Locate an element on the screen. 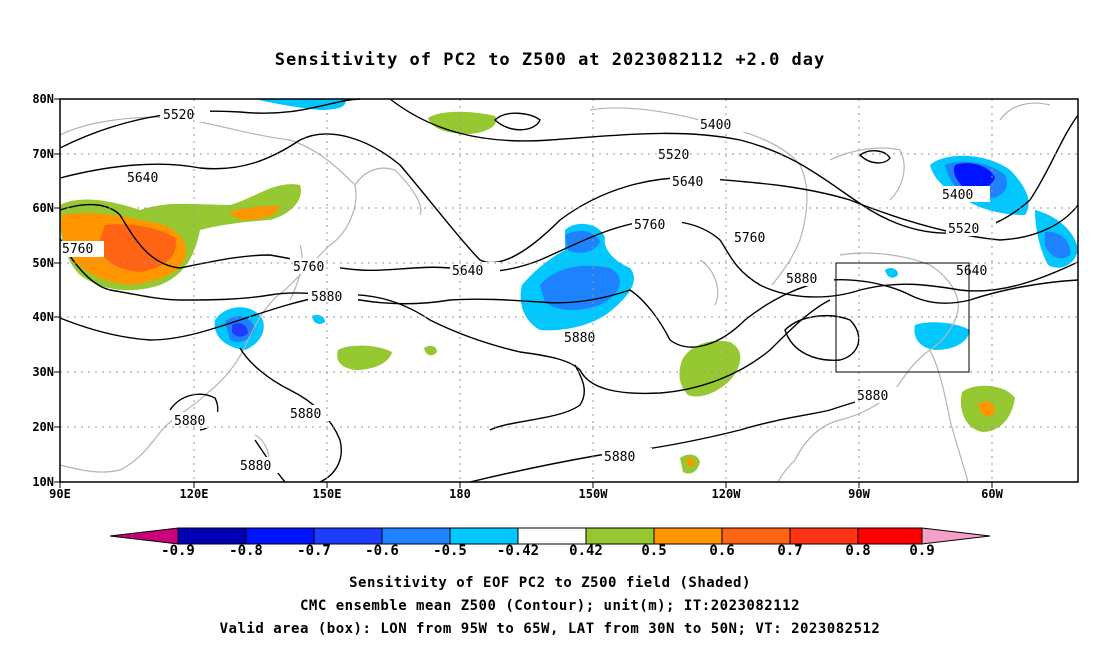 The width and height of the screenshot is (1100, 650). colorbar-max-triangle is located at coordinates (956, 536).